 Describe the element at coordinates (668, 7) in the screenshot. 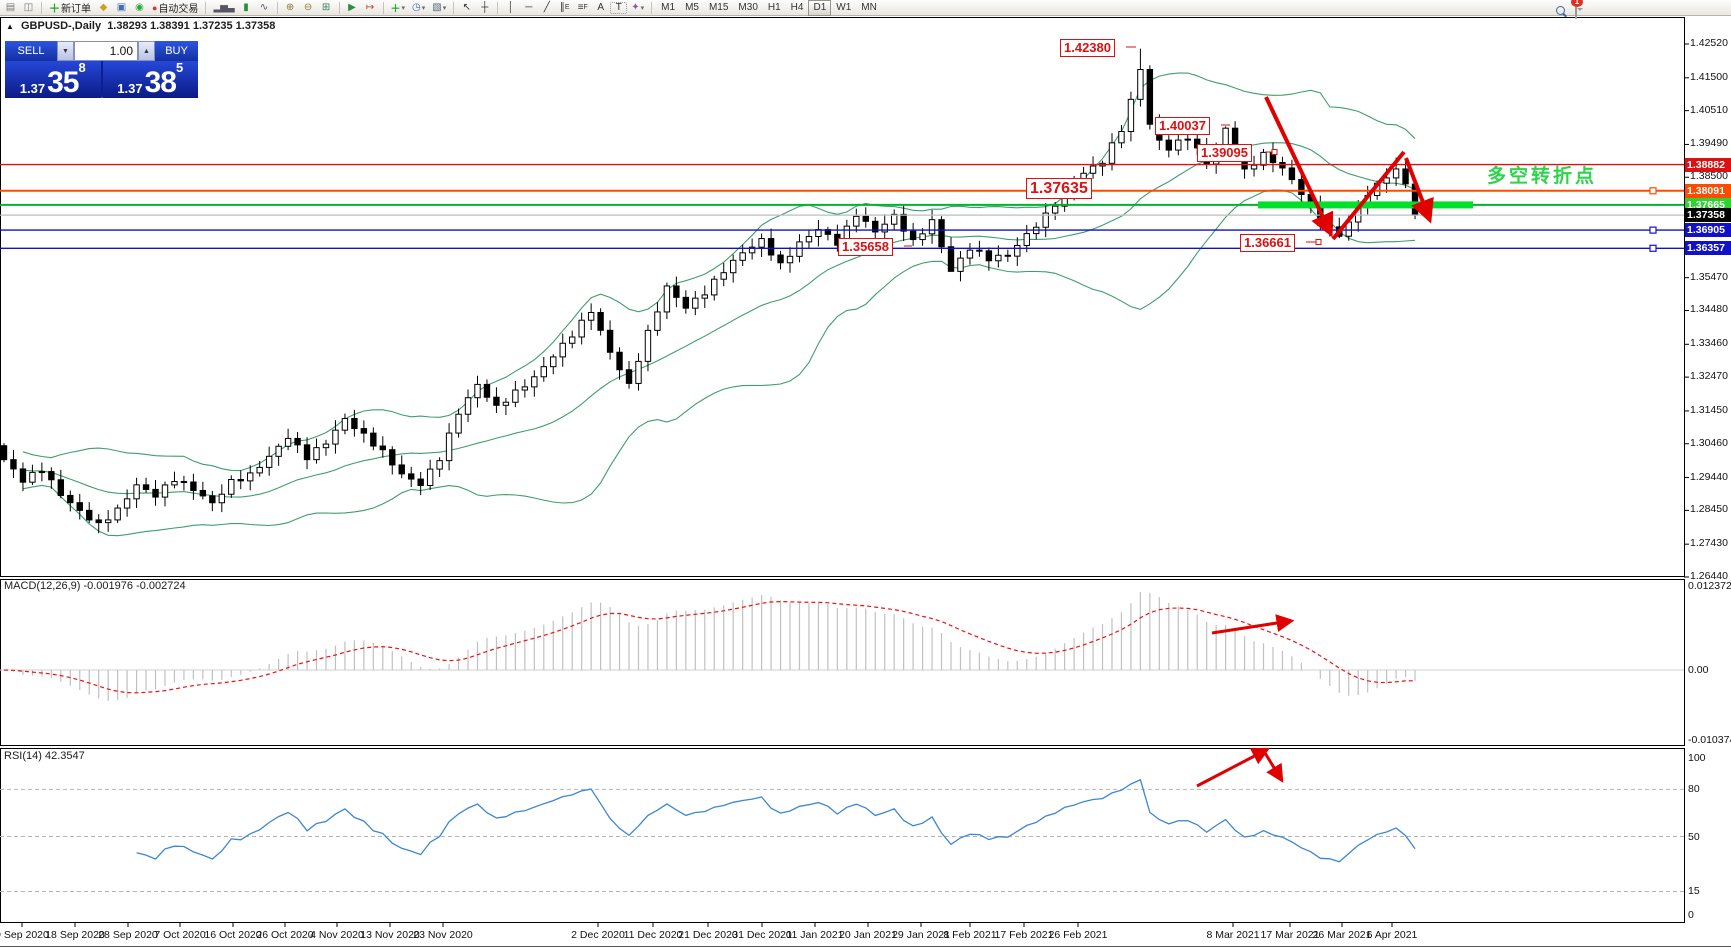

I see `timeframe-button-m1: M1` at that location.